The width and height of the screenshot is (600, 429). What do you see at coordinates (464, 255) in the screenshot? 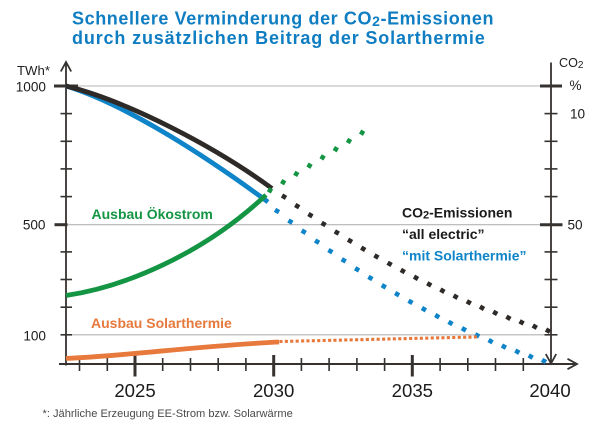
I see `svg-text: “mit Solarthermie”` at bounding box center [464, 255].